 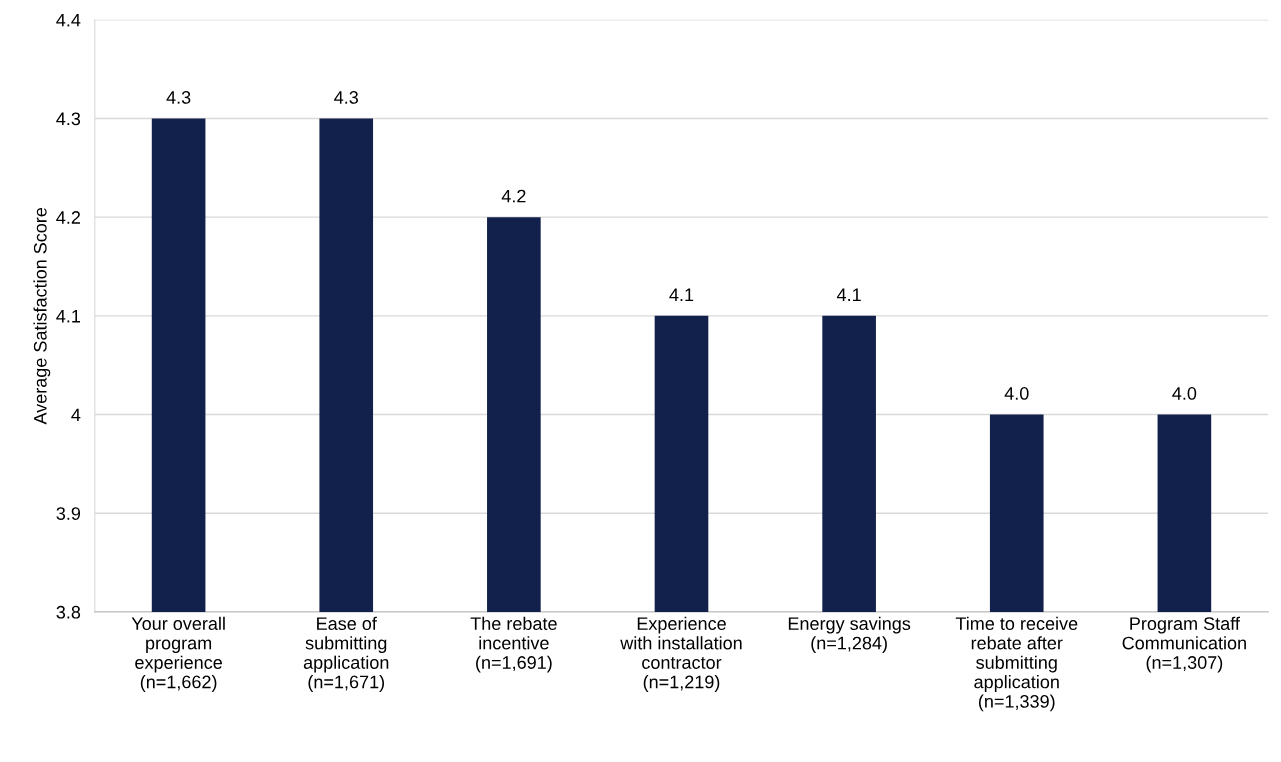 What do you see at coordinates (76, 415) in the screenshot?
I see `y-tick-label: 4` at bounding box center [76, 415].